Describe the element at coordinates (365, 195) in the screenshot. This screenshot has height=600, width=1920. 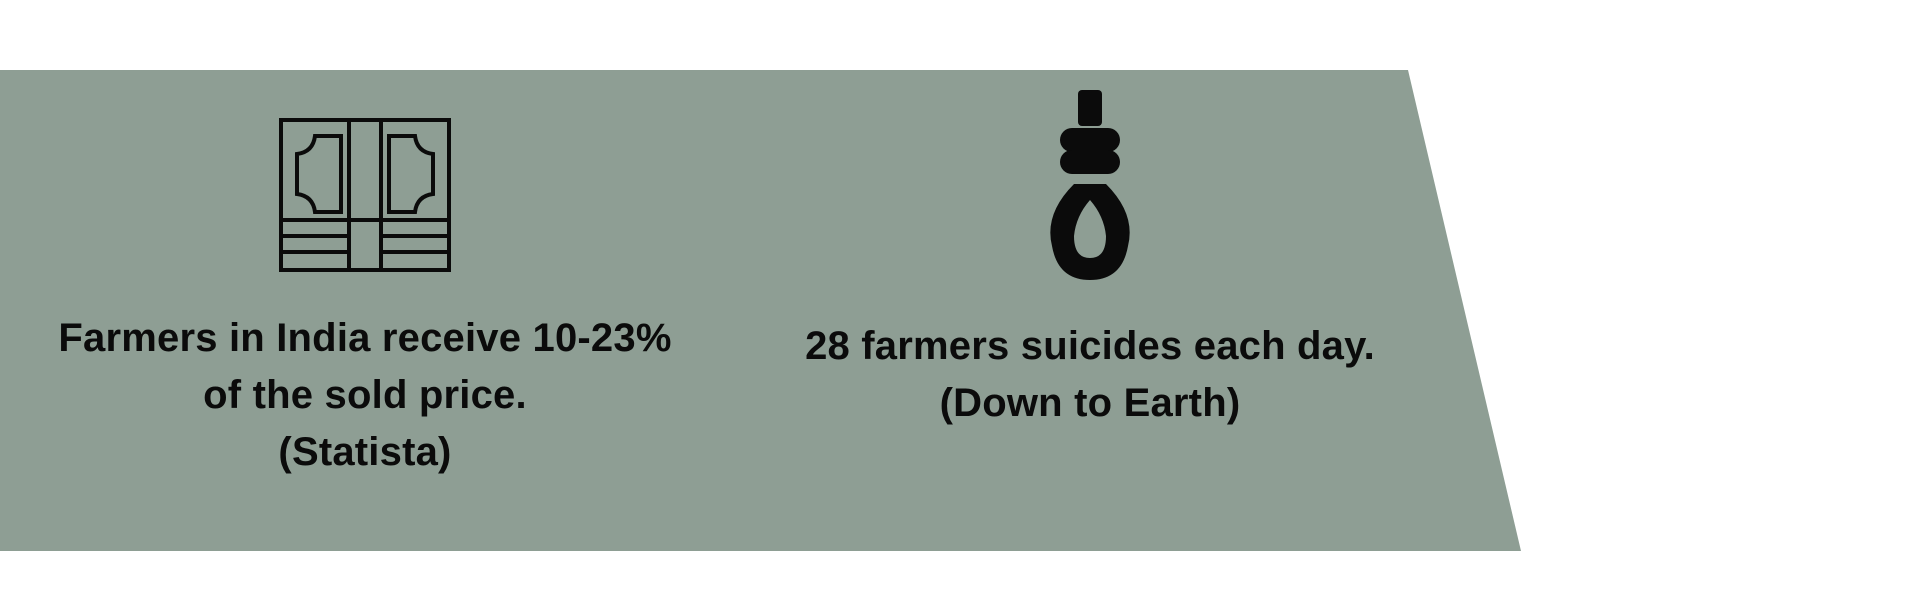
I see `money-bills-icon` at that location.